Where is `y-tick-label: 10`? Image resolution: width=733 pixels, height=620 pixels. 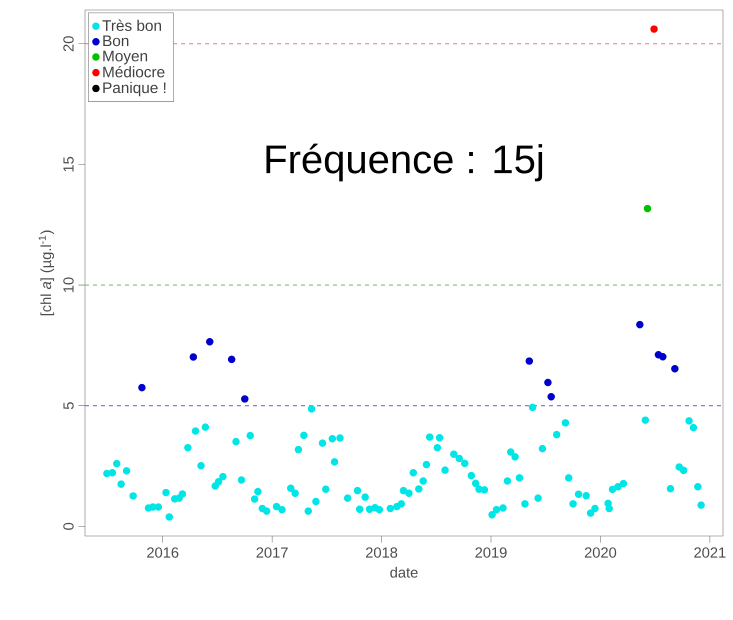
y-tick-label: 10 is located at coordinates (68, 284).